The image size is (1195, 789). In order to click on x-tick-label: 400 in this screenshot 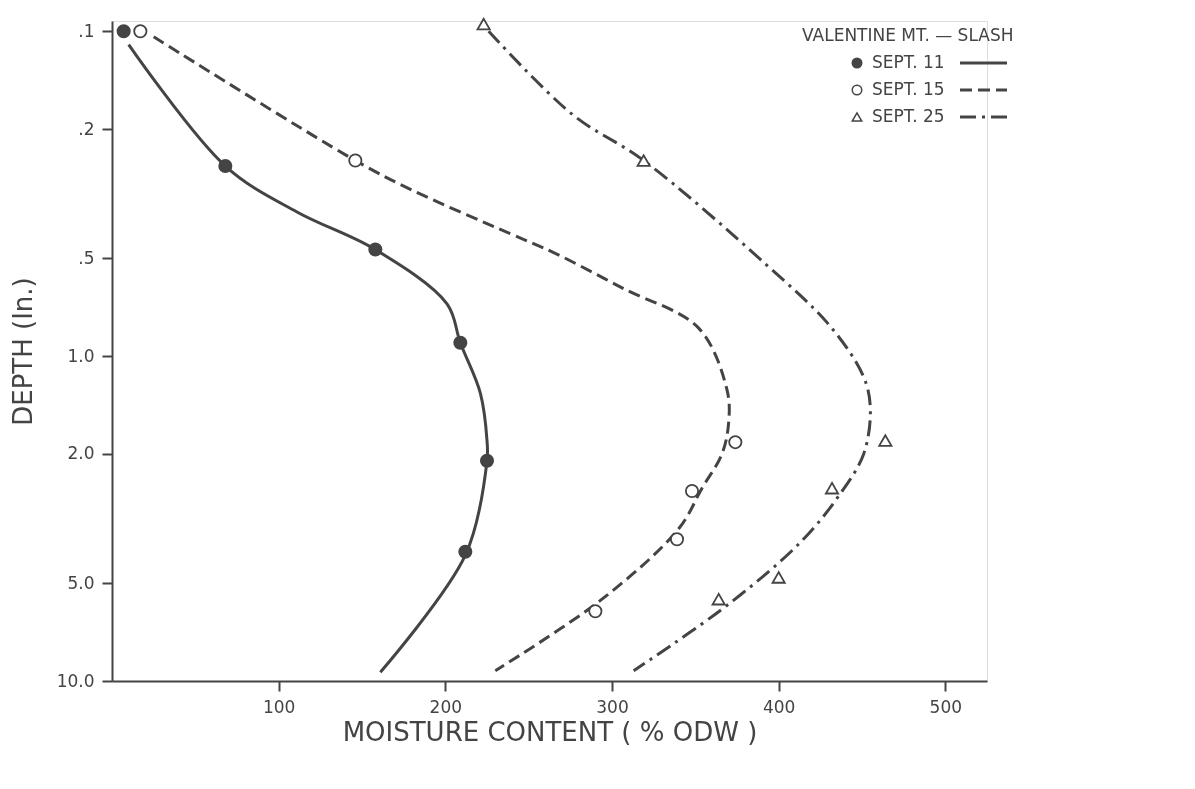, I will do `click(779, 706)`.